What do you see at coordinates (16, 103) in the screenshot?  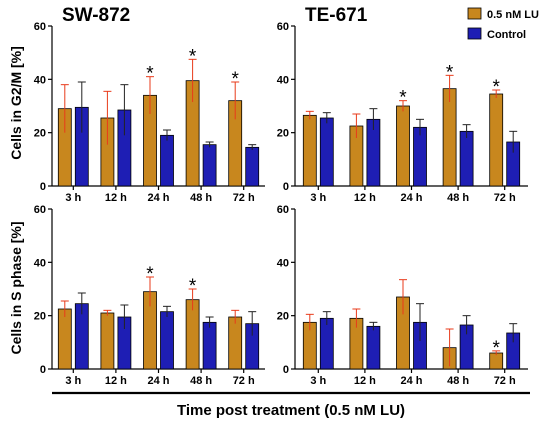 I see `row1-ylabel: Cells in G2/M [%]` at bounding box center [16, 103].